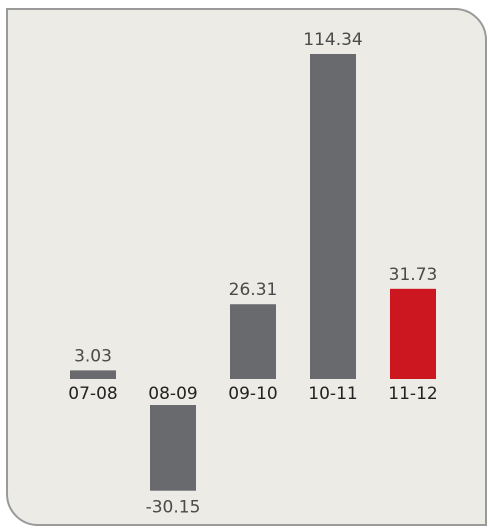 The height and width of the screenshot is (530, 491). What do you see at coordinates (173, 508) in the screenshot?
I see `value-label-08-09: -30.15` at bounding box center [173, 508].